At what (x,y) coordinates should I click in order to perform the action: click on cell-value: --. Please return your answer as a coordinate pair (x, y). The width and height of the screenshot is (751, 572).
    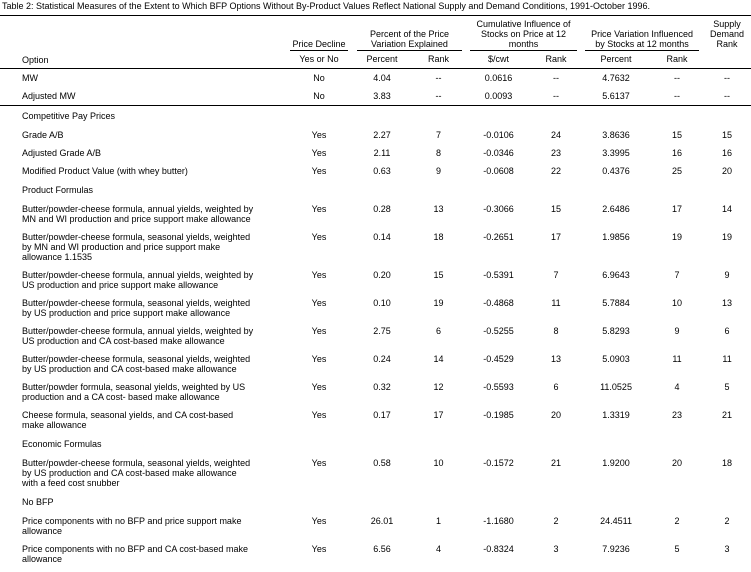
    Looking at the image, I should click on (556, 78).